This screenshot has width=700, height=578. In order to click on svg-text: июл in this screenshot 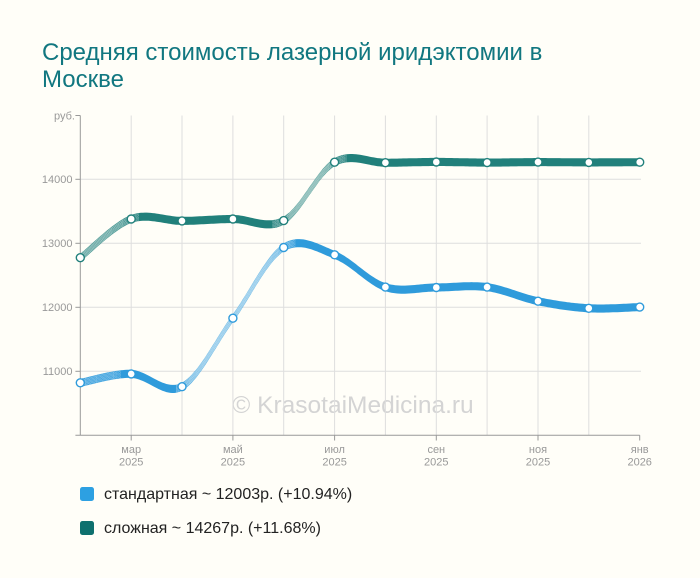, I will do `click(334, 450)`.